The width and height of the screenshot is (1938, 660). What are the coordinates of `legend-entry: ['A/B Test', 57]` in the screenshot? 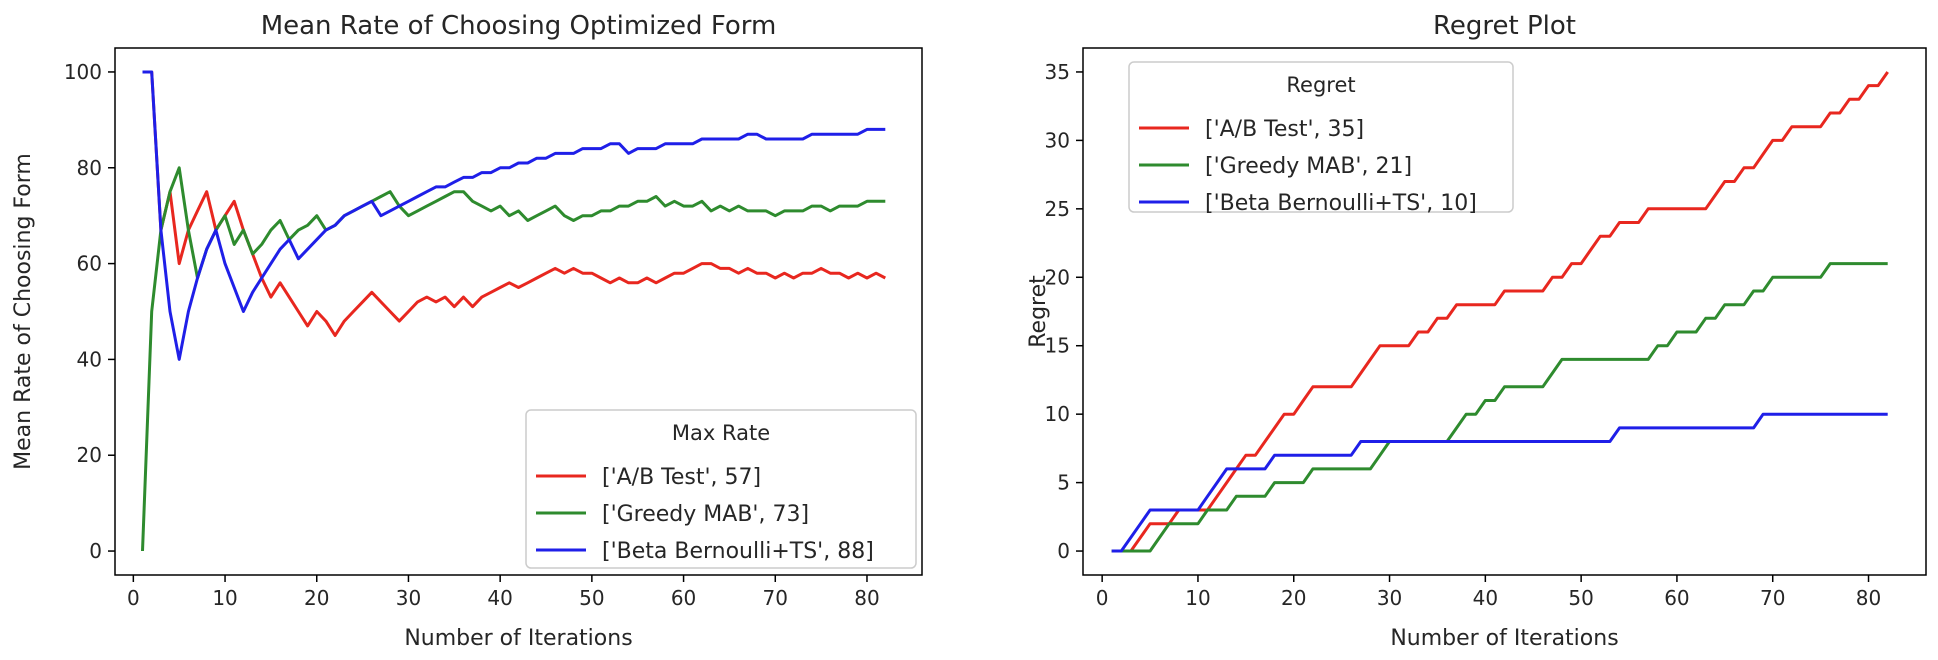 It's located at (681, 477).